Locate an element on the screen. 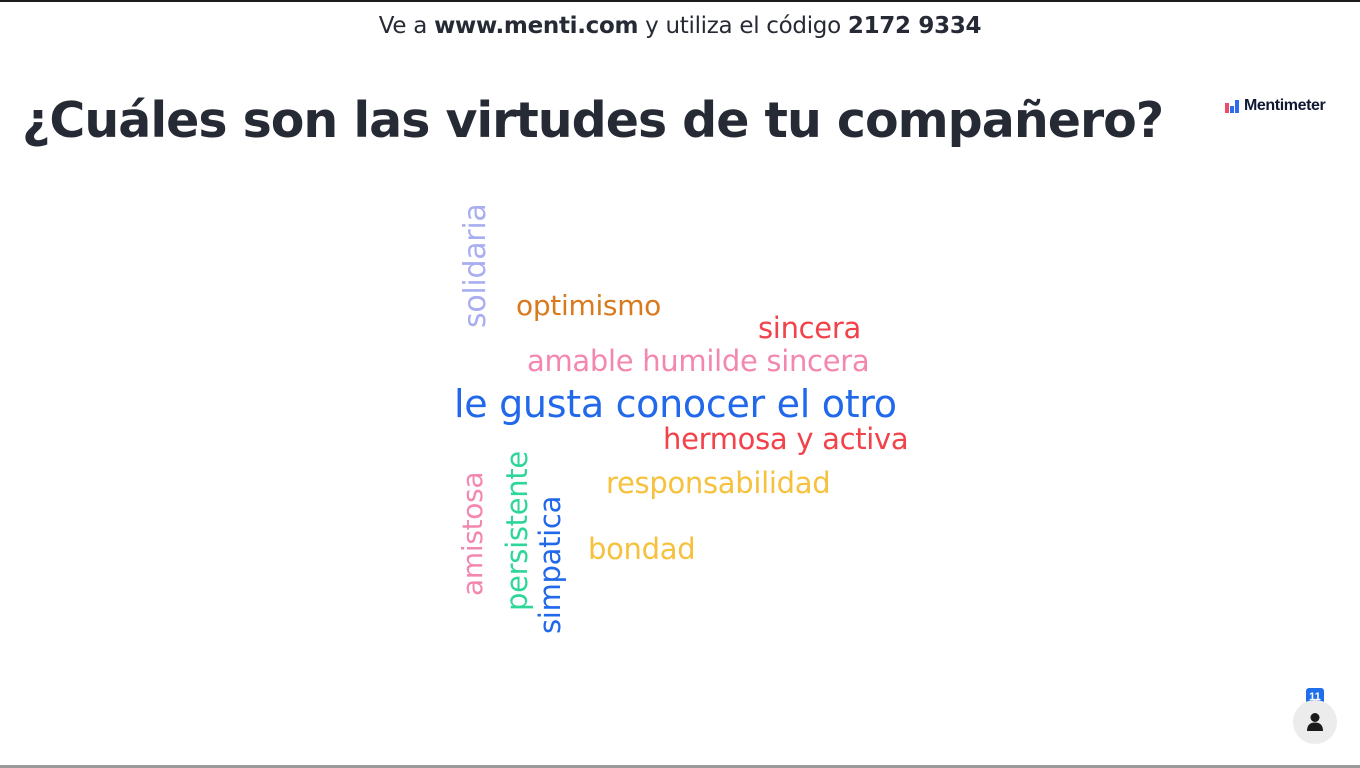  cloud-word: le gusta conocer el otro is located at coordinates (675, 404).